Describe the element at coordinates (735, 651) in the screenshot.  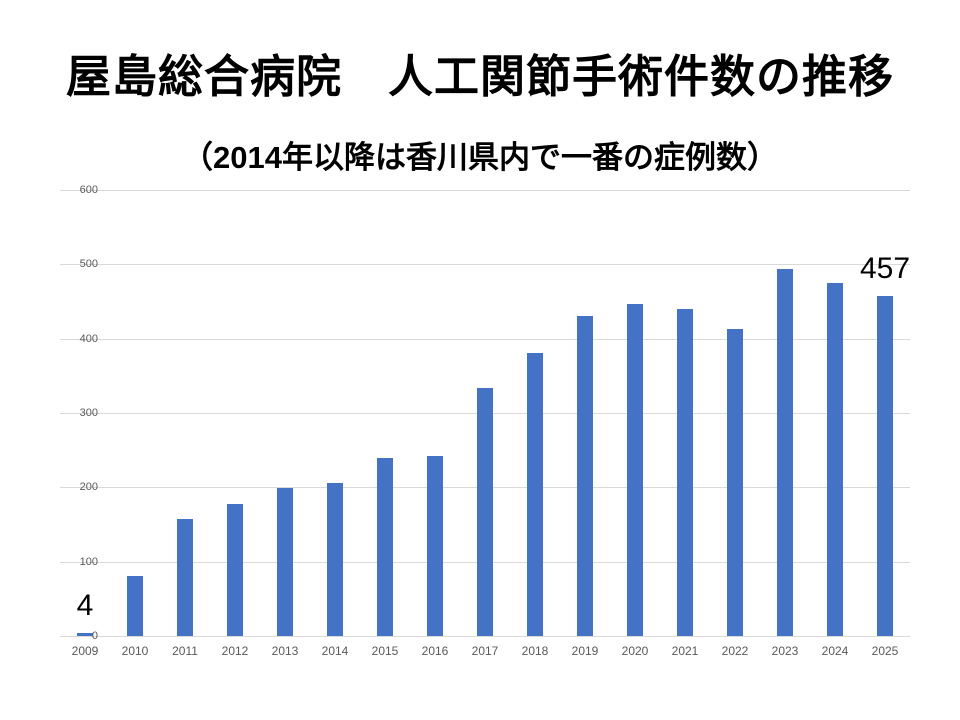
I see `x-axis-tick-label-2022: 2022` at that location.